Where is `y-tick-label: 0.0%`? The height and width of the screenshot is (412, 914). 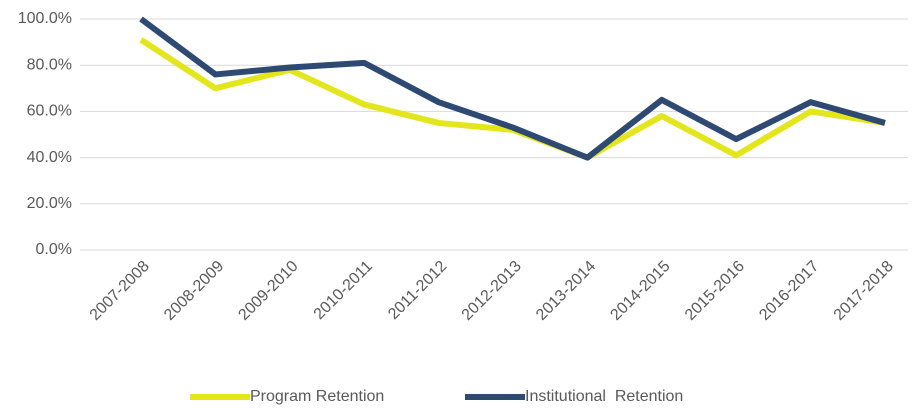 y-tick-label: 0.0% is located at coordinates (54, 249).